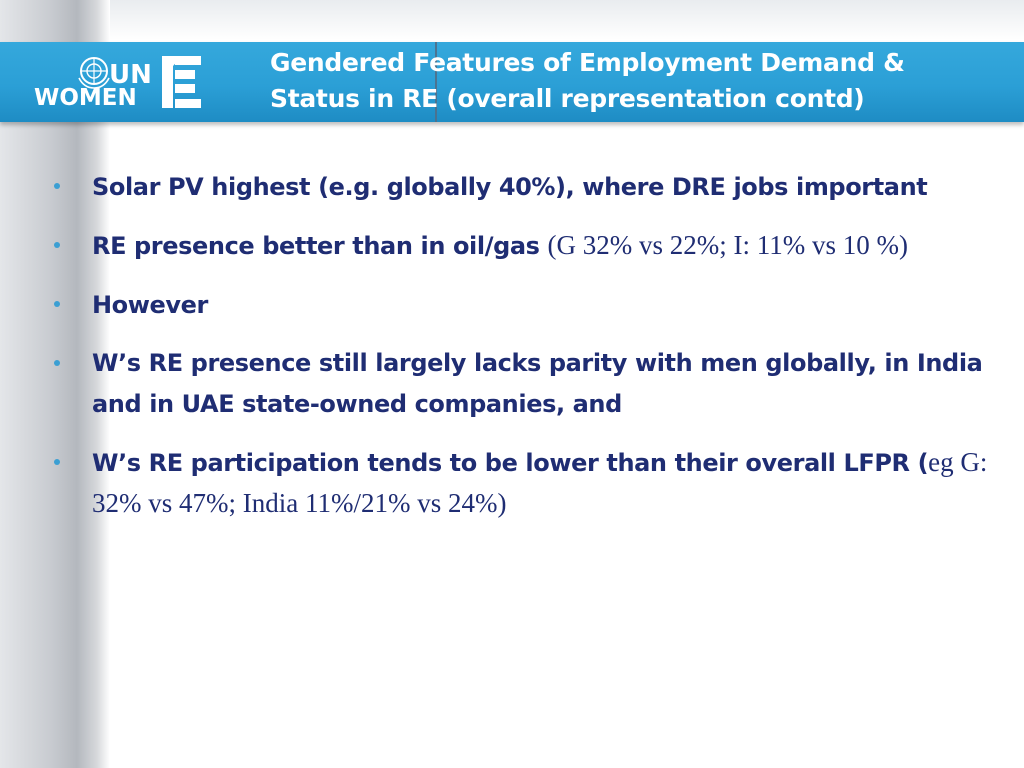 This screenshot has width=1024, height=768. Describe the element at coordinates (150, 305) in the screenshot. I see `bullet-bold-text: However` at that location.